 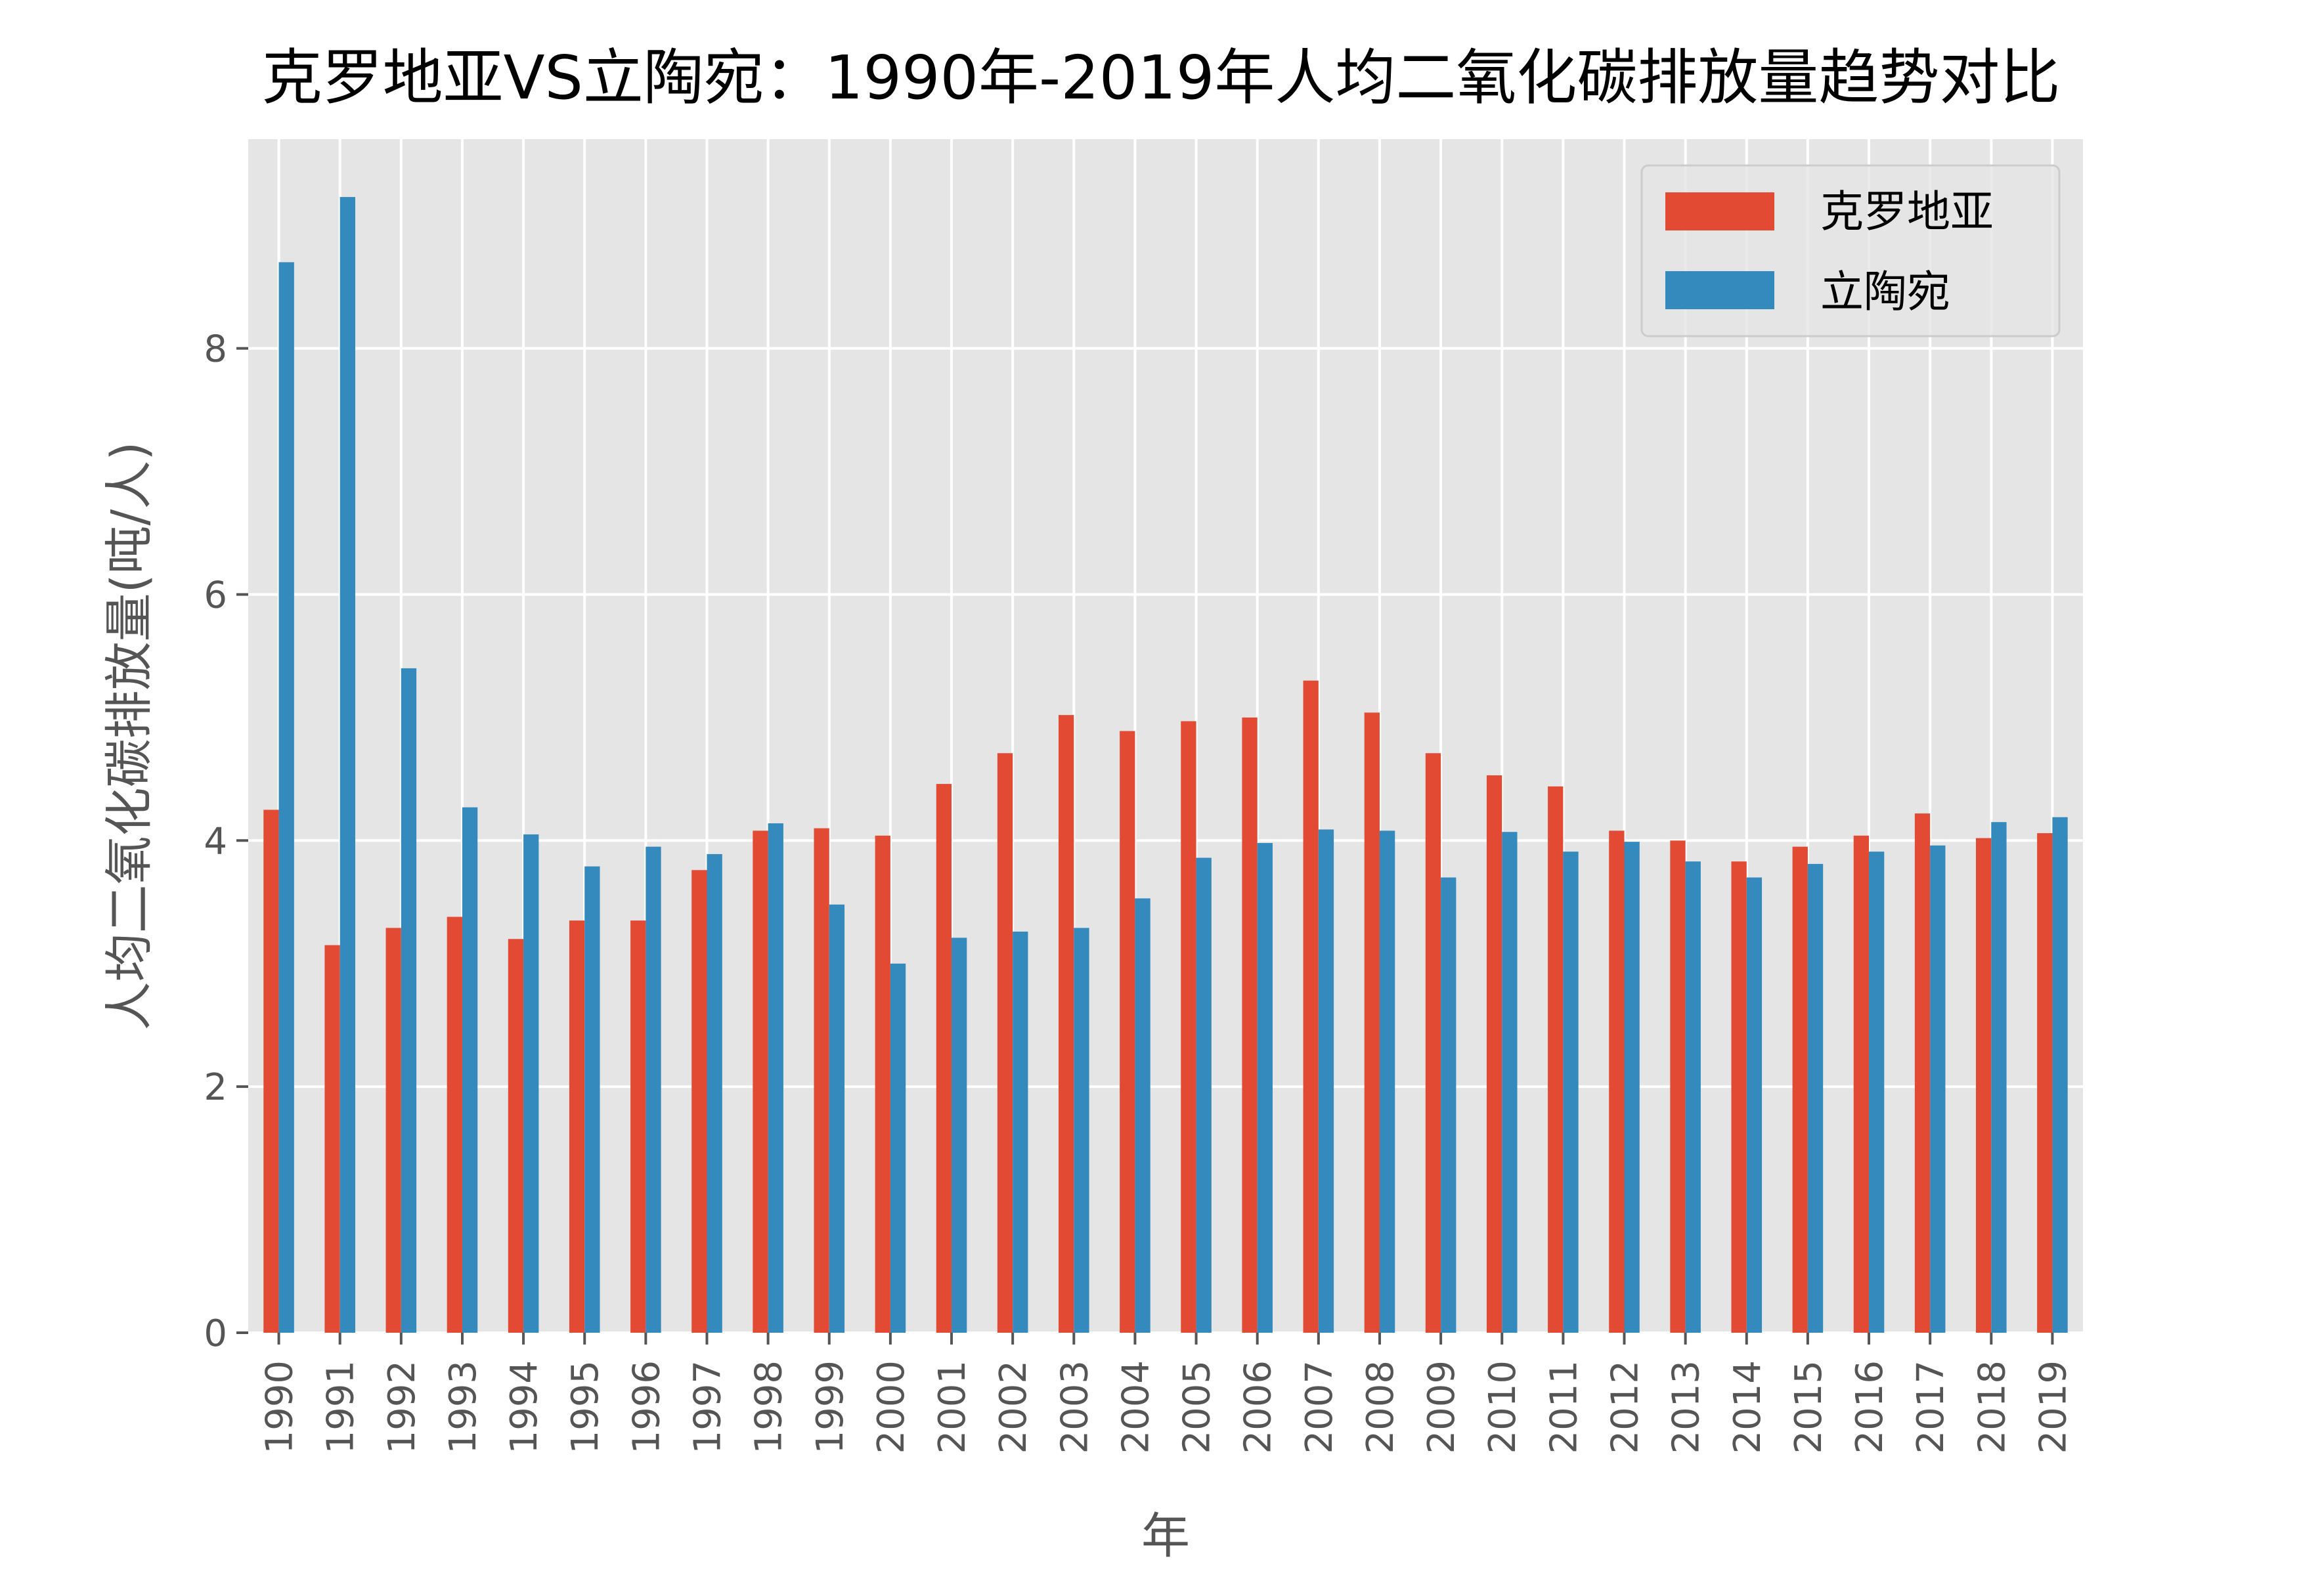 What do you see at coordinates (402, 1407) in the screenshot?
I see `x-tick-label: 1992` at bounding box center [402, 1407].